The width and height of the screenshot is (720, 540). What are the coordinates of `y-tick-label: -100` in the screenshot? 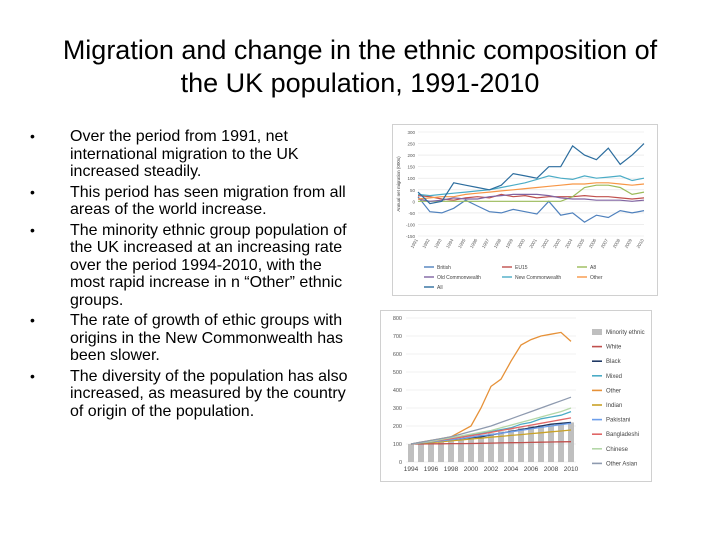 It's located at (411, 224).